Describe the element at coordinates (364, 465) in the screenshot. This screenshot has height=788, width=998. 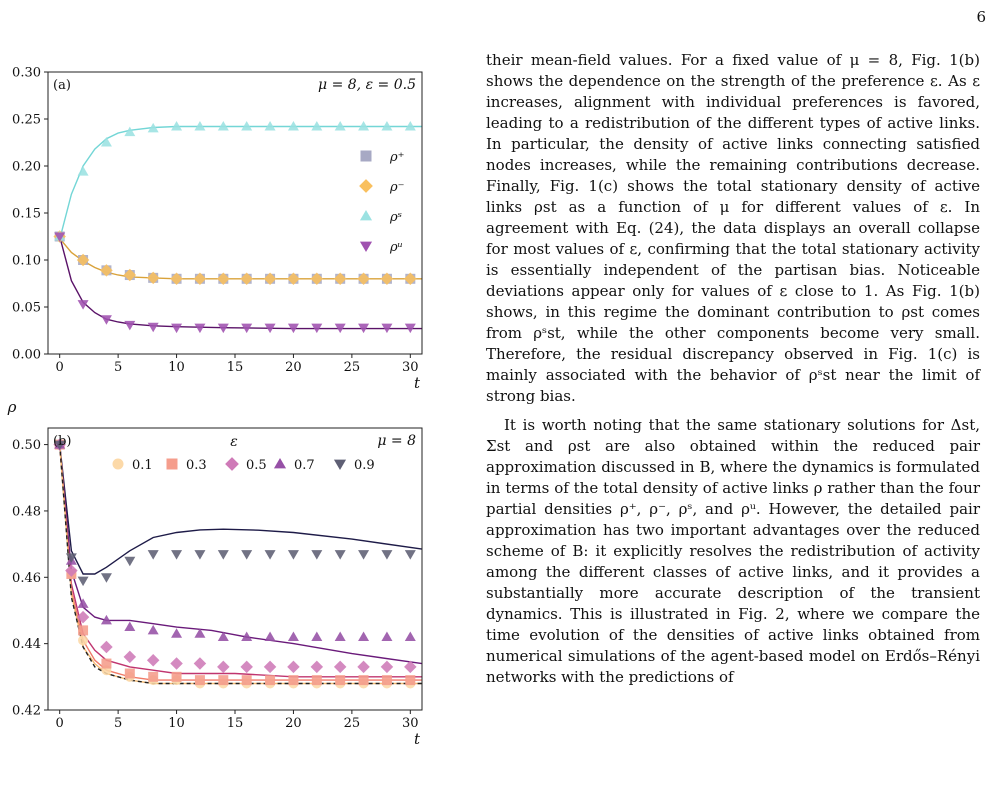
I see `legend-label: 0.9` at that location.